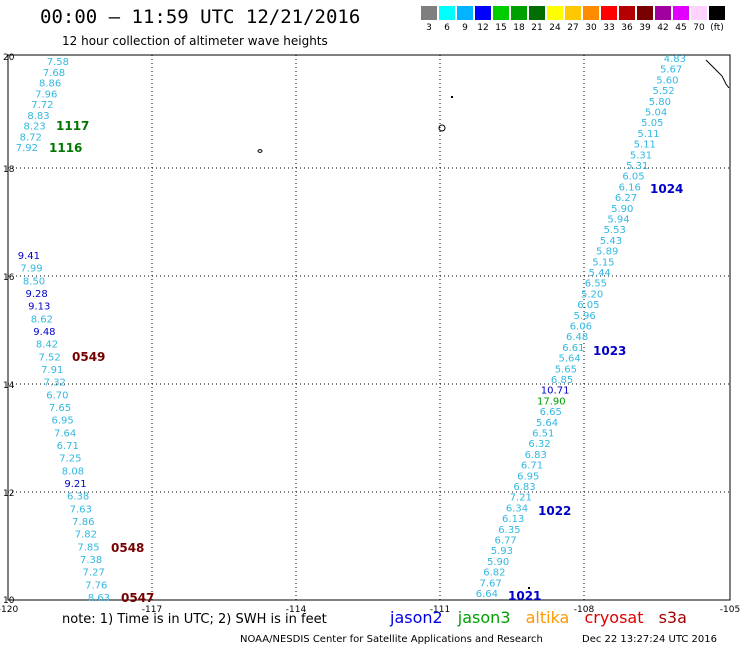 The height and width of the screenshot is (650, 740). I want to click on swh-value: 6.64, so click(487, 594).